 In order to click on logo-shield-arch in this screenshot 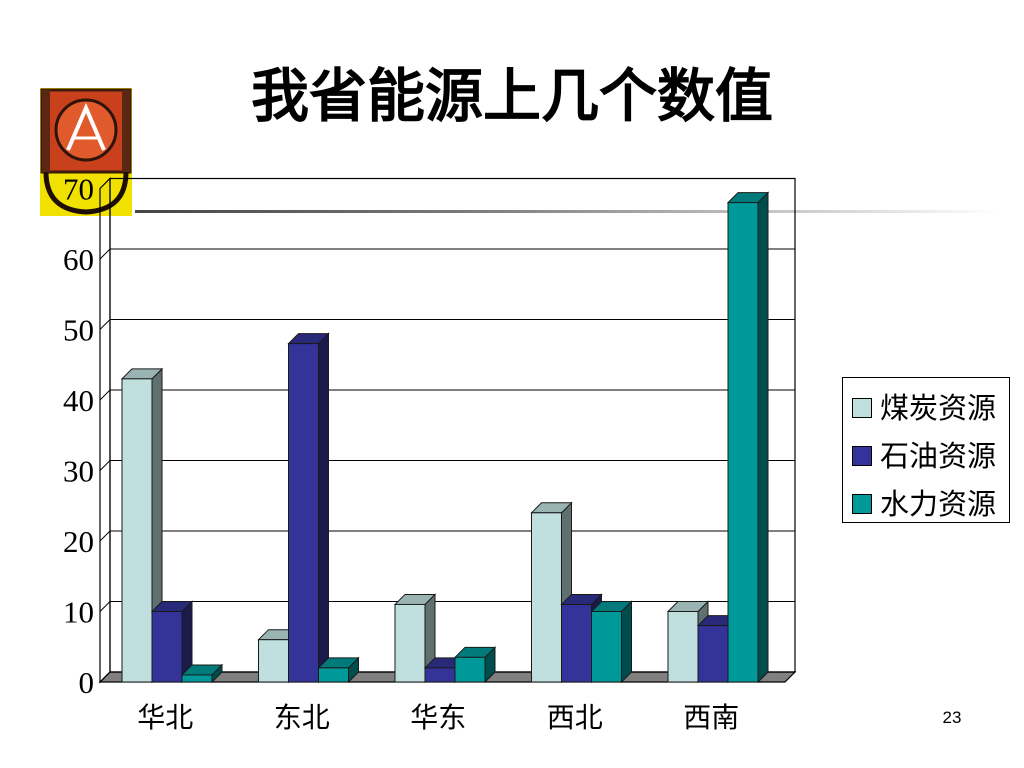, I will do `click(86, 193)`.